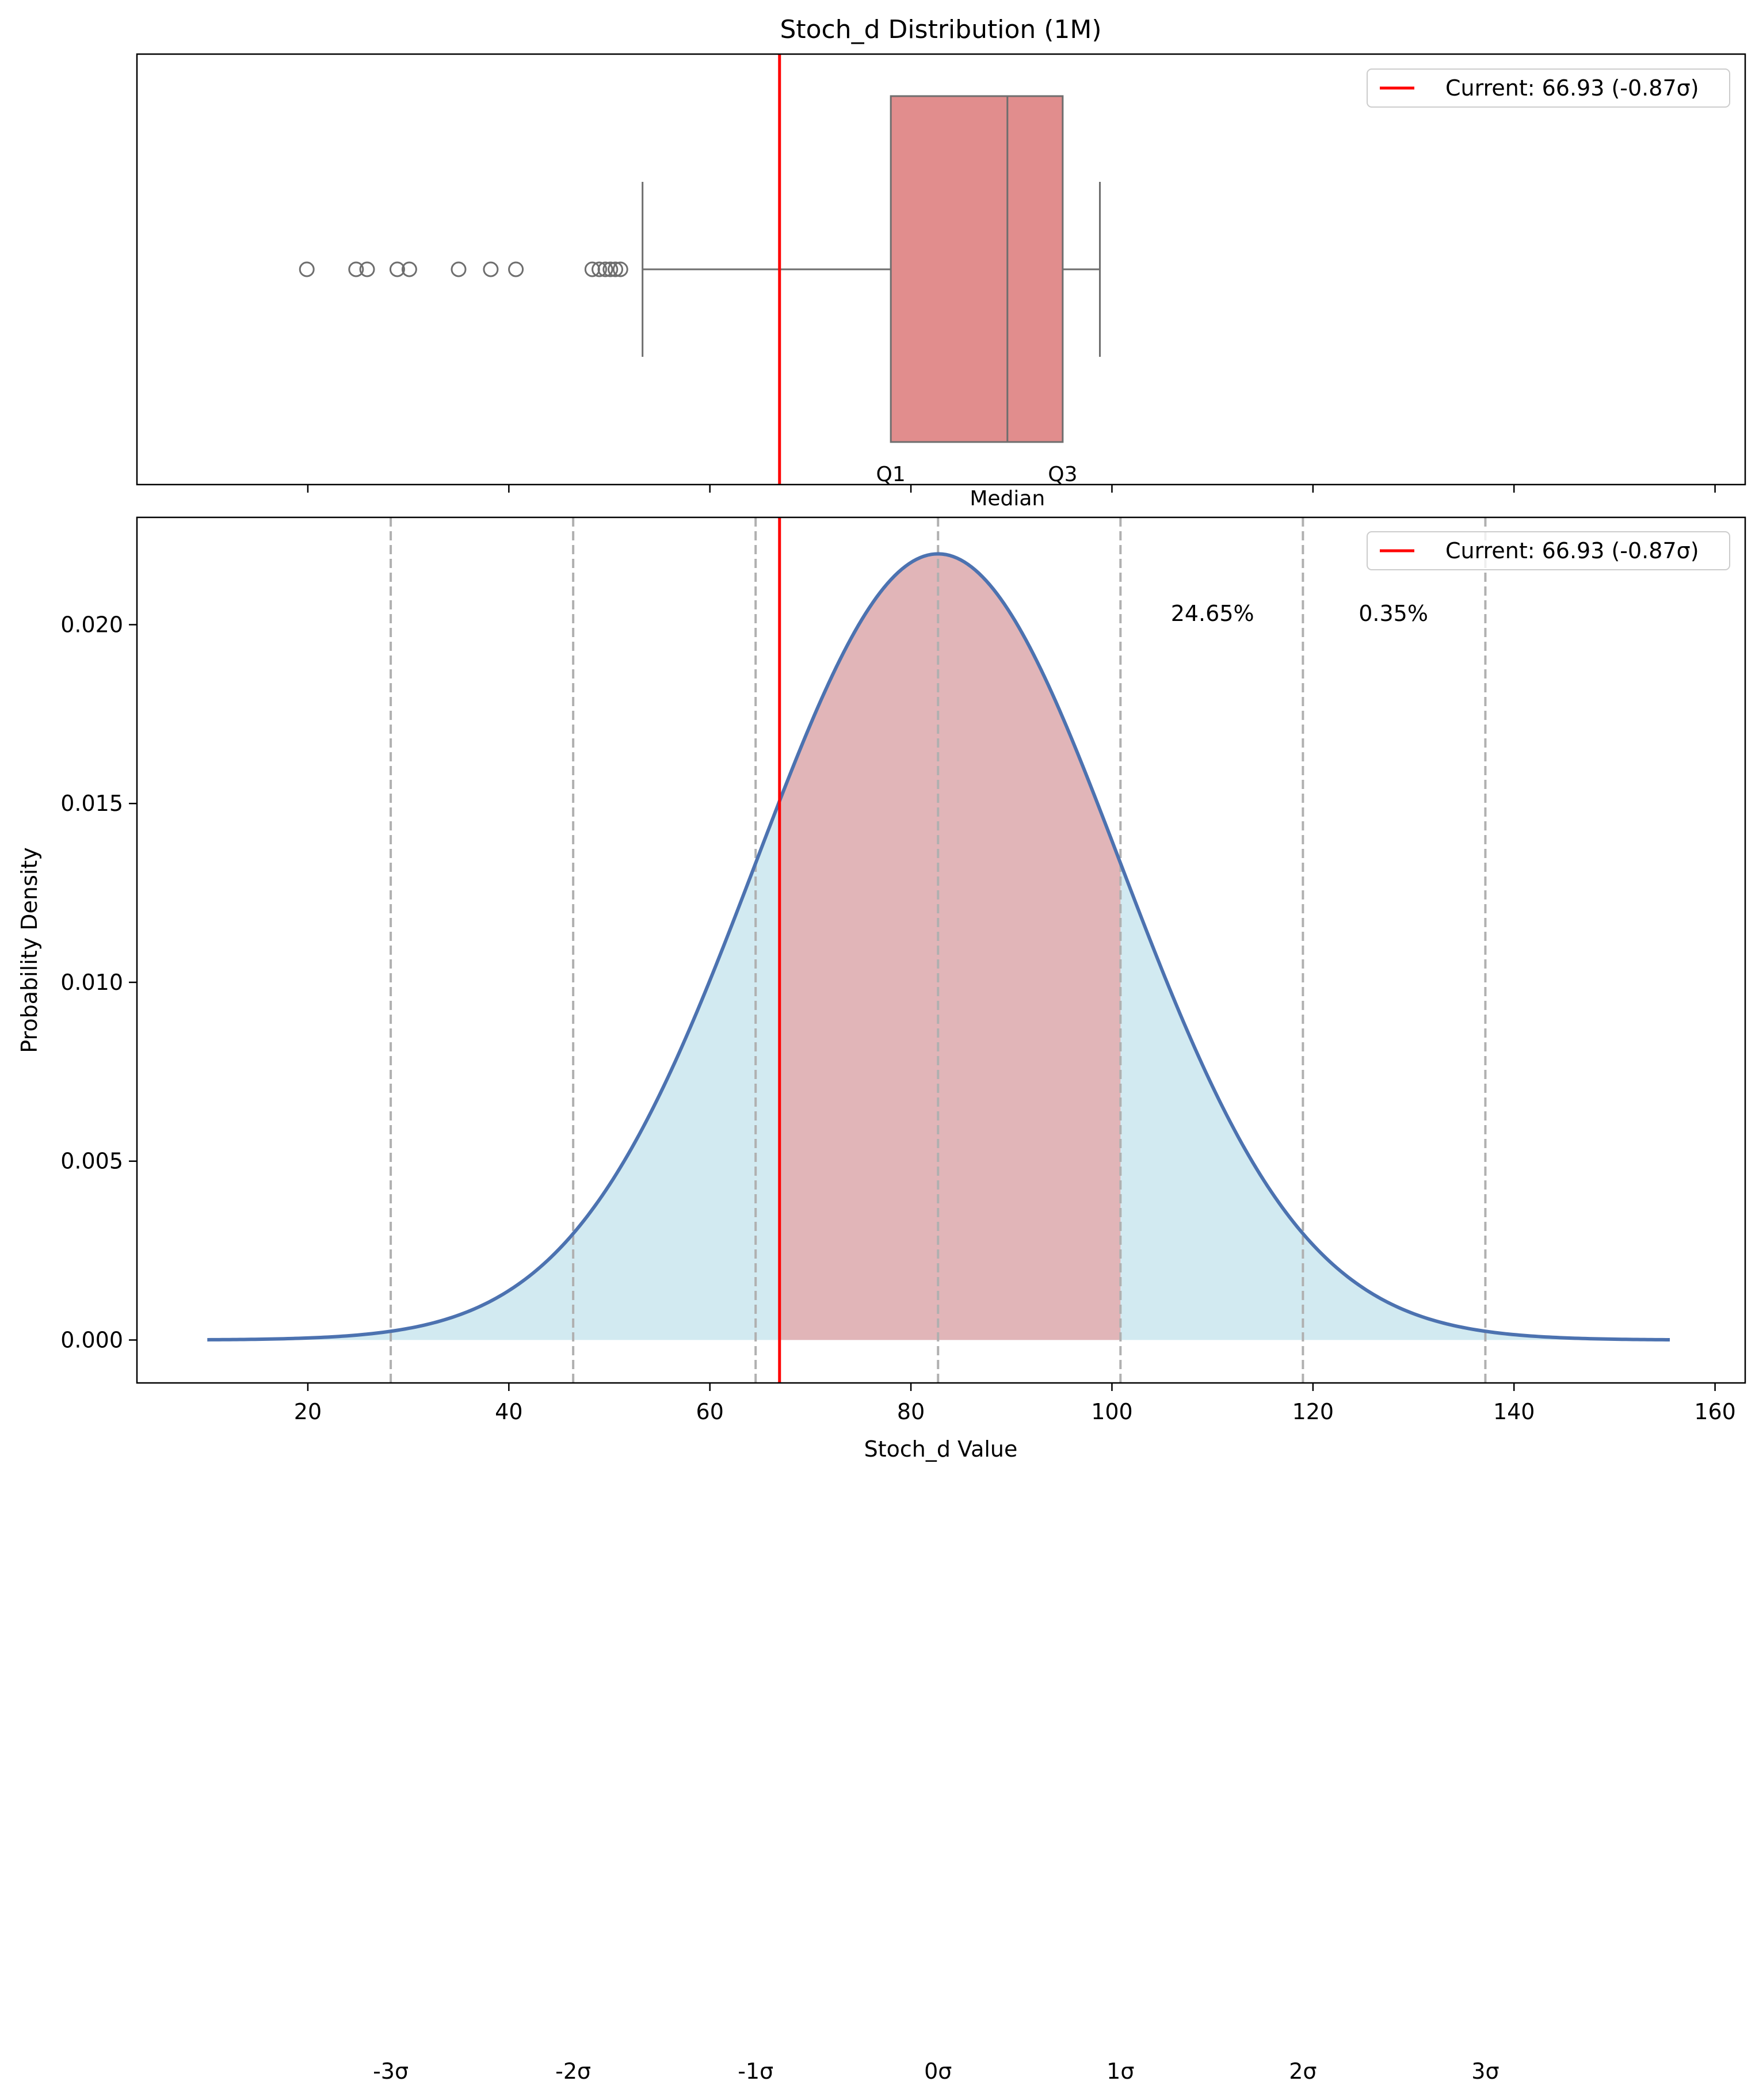 This screenshot has width=1759, height=2100. I want to click on percentage-annotations: 24.65% 0.35%, so click(1300, 613).